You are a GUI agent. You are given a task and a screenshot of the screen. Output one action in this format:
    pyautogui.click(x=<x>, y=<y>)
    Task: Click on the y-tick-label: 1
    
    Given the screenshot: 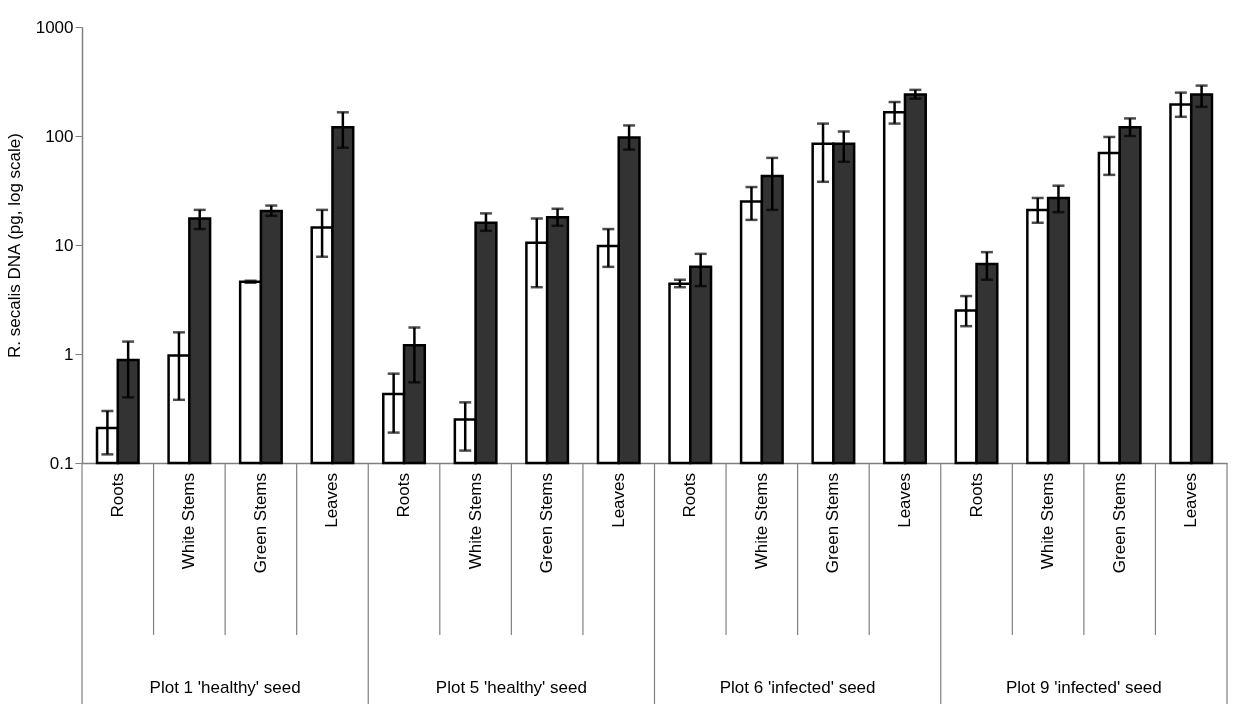 What is the action you would take?
    pyautogui.click(x=69, y=354)
    